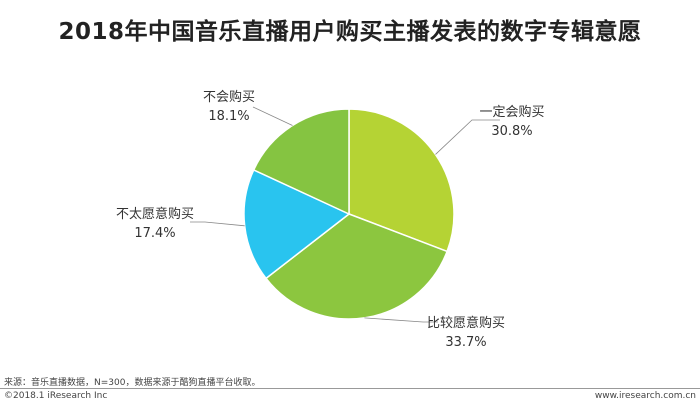 This screenshot has width=700, height=403. I want to click on slice-label: 不会购买, so click(229, 97).